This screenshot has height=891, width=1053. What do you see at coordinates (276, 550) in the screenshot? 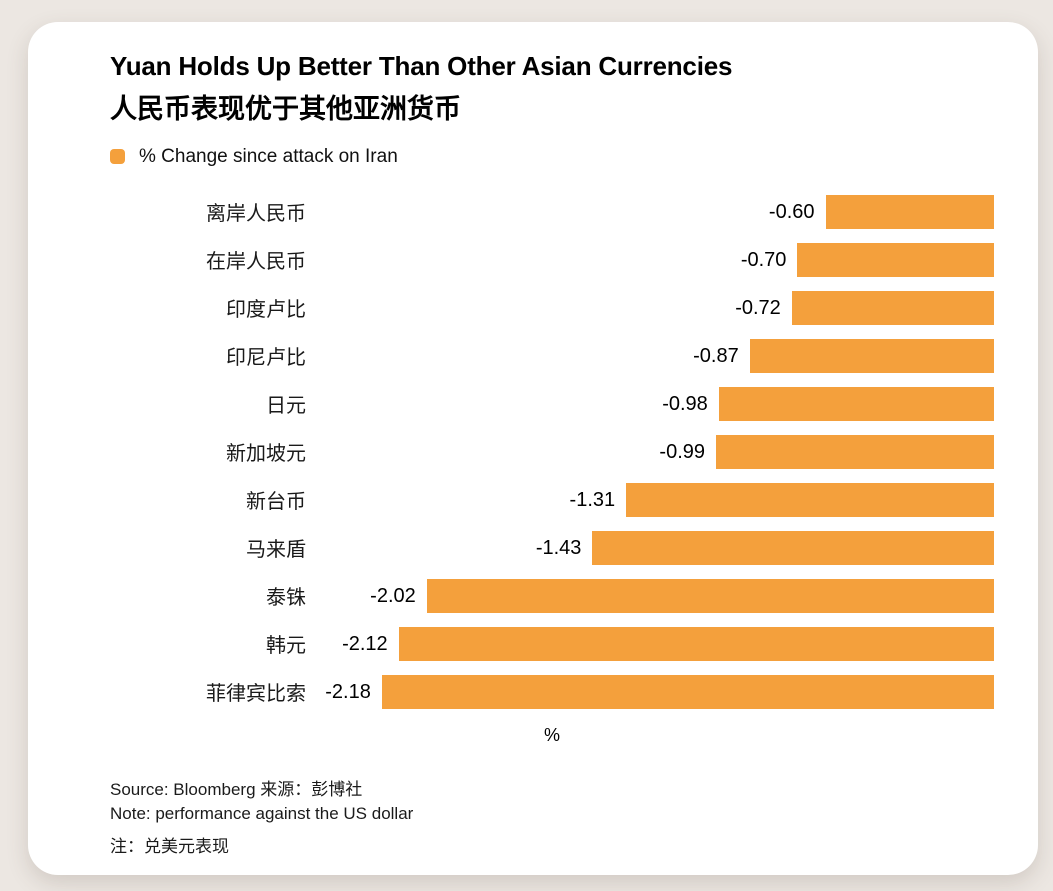
I see `category-label: 马来盾` at bounding box center [276, 550].